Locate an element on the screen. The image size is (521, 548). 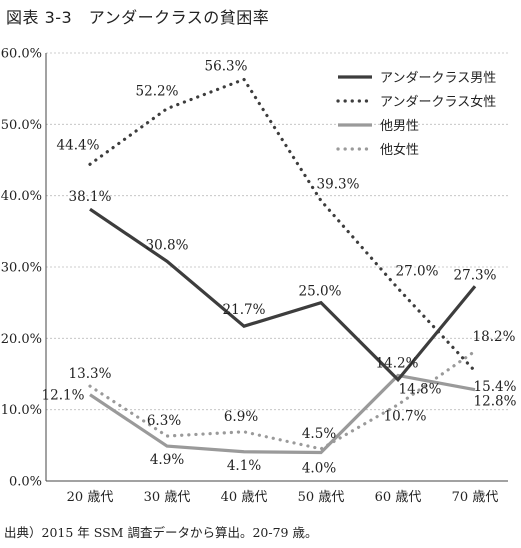
y-tick-label: 20.0% is located at coordinates (21, 339).